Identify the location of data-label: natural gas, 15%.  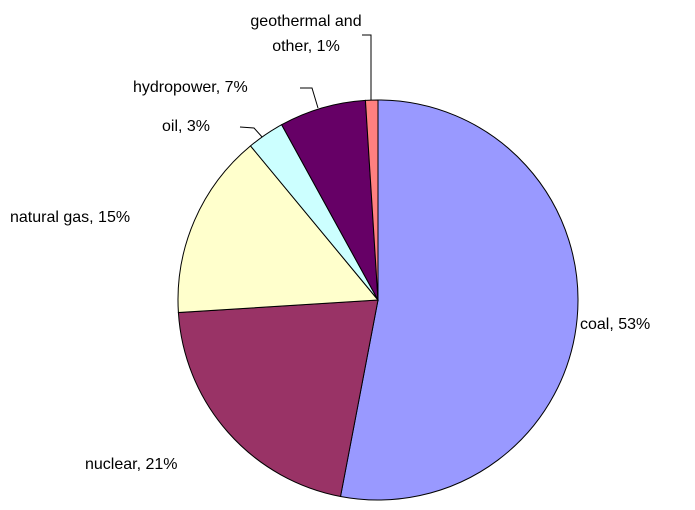
(70, 217).